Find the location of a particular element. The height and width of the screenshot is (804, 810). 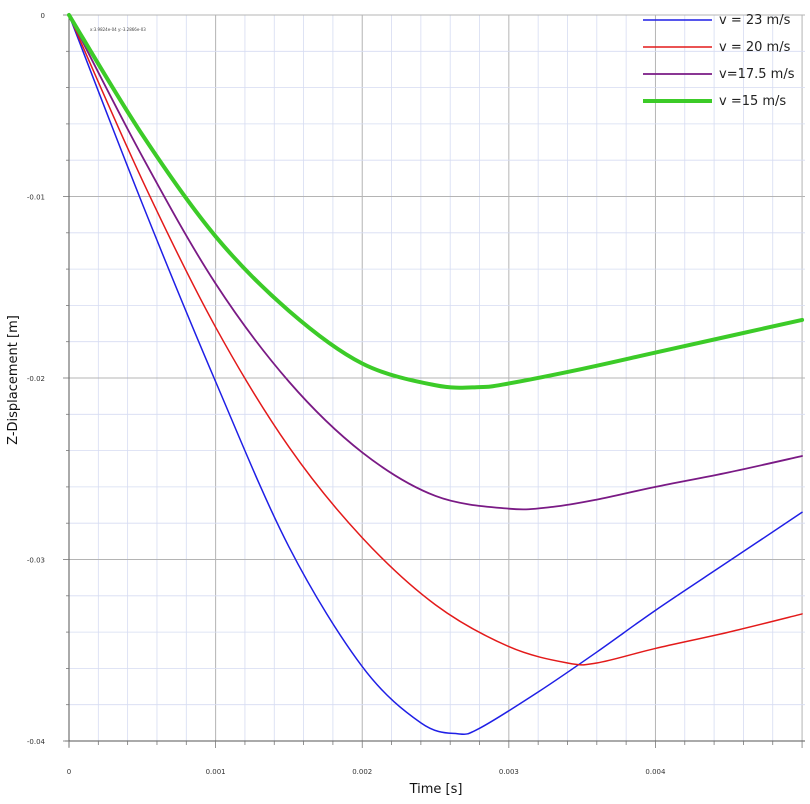

y-tick-label: -0.03 is located at coordinates (36, 561).